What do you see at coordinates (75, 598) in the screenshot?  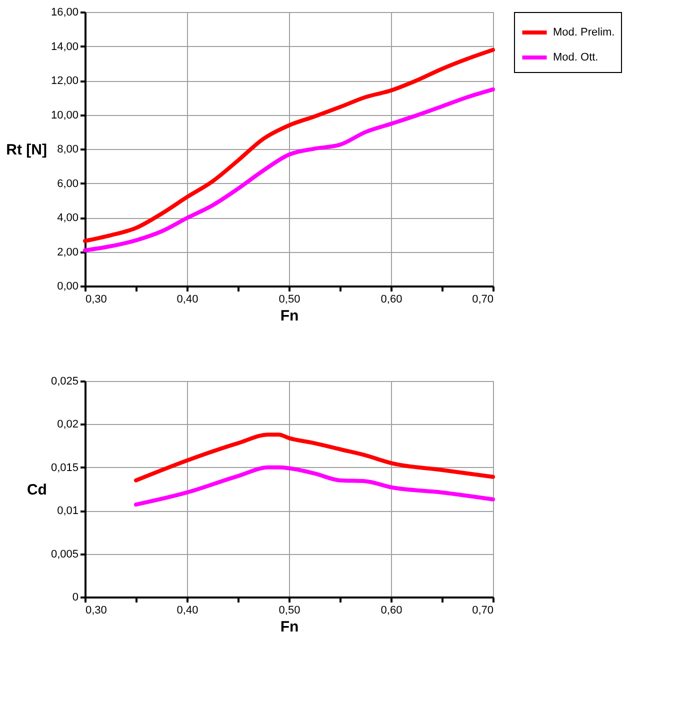 I see `y-tick-label: 0` at bounding box center [75, 598].